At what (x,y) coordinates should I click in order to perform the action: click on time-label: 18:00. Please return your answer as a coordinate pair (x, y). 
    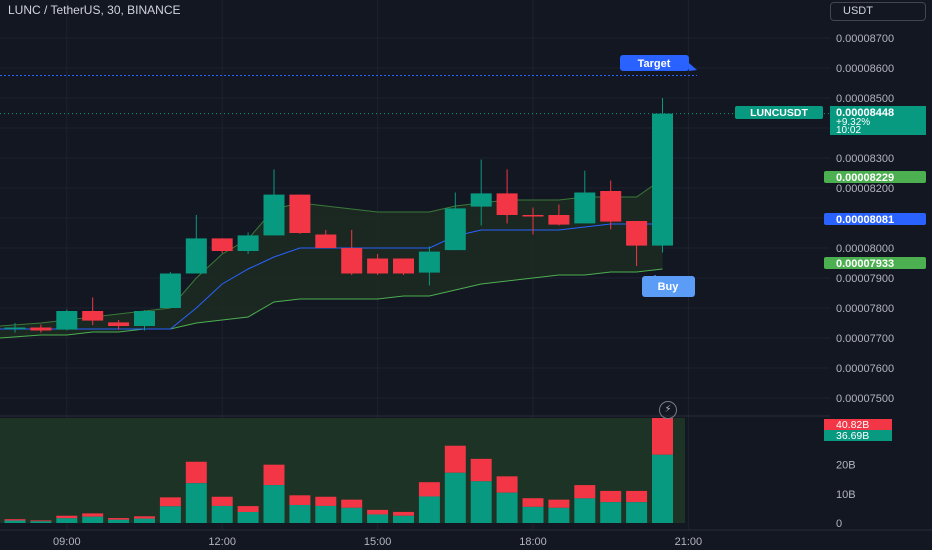
    Looking at the image, I should click on (533, 542).